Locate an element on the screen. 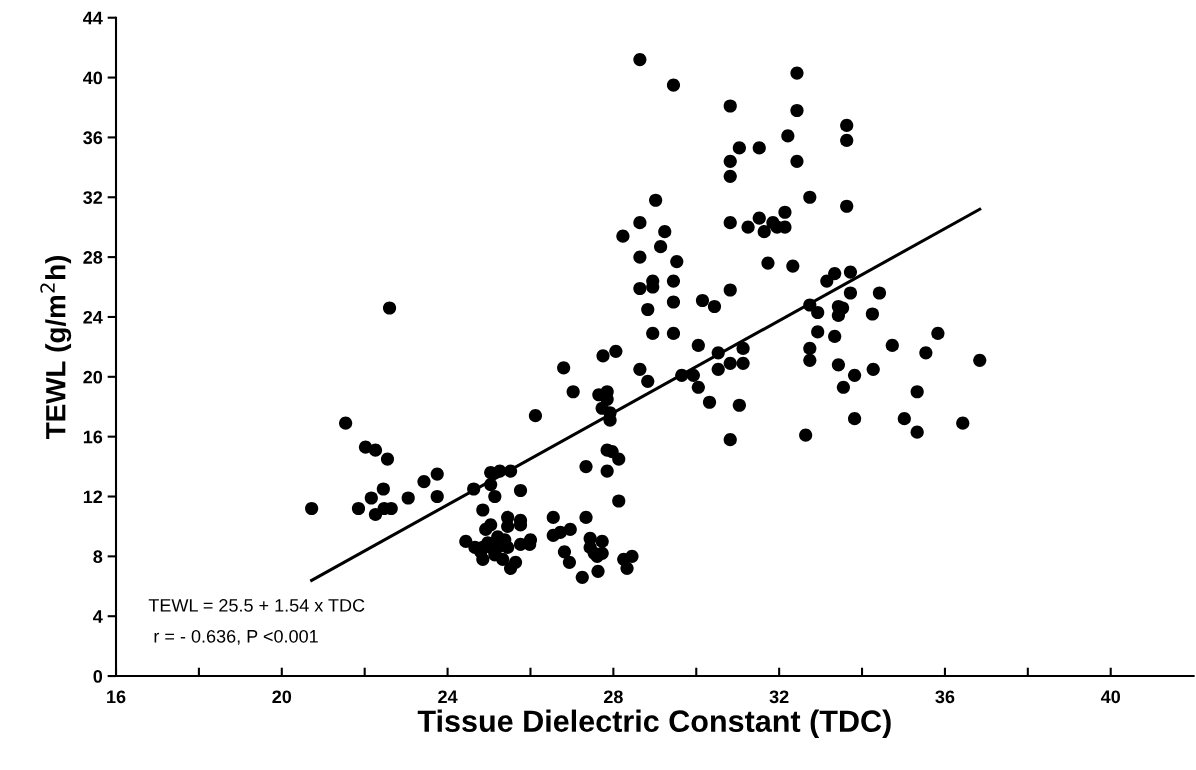 Image resolution: width=1196 pixels, height=770 pixels. x-tick-label: 16 is located at coordinates (116, 697).